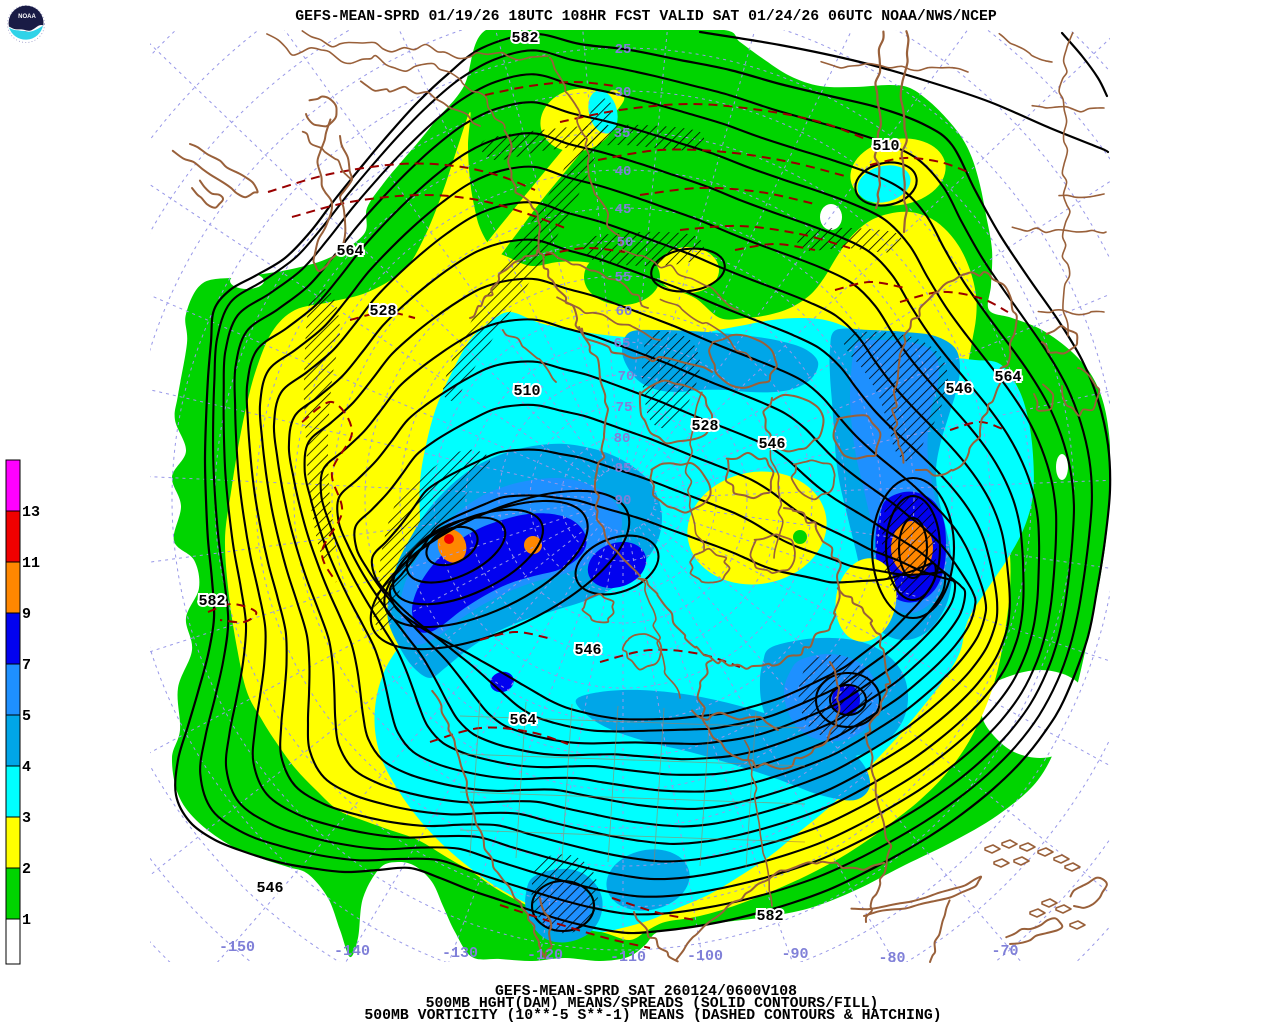 The image size is (1280, 1024). Describe the element at coordinates (705, 956) in the screenshot. I see `svg-text: -100` at that location.